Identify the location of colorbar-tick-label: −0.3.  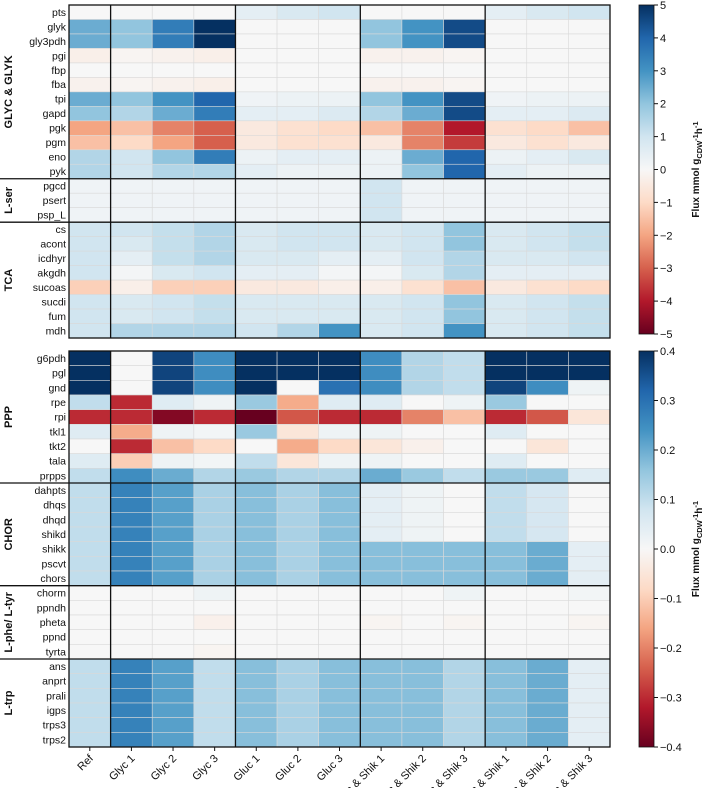
(671, 699).